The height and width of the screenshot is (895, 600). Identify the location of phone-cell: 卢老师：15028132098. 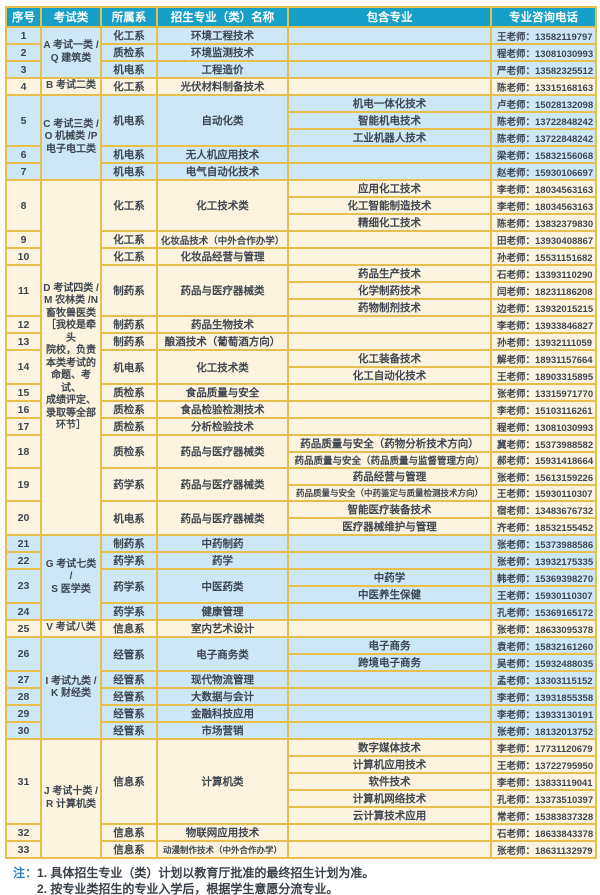
(543, 103).